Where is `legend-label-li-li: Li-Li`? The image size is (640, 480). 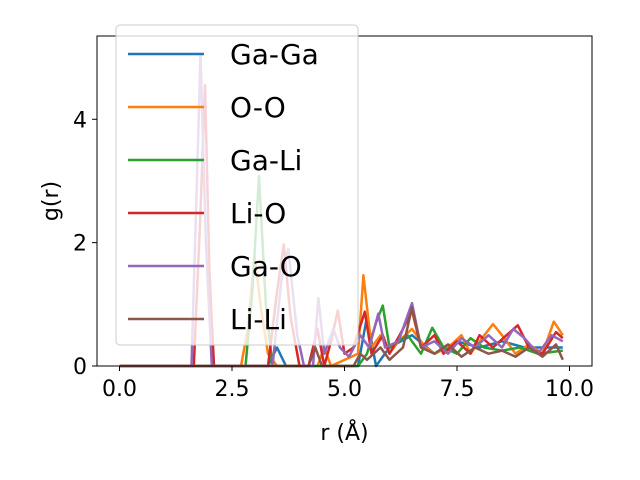 legend-label-li-li: Li-Li is located at coordinates (258, 319).